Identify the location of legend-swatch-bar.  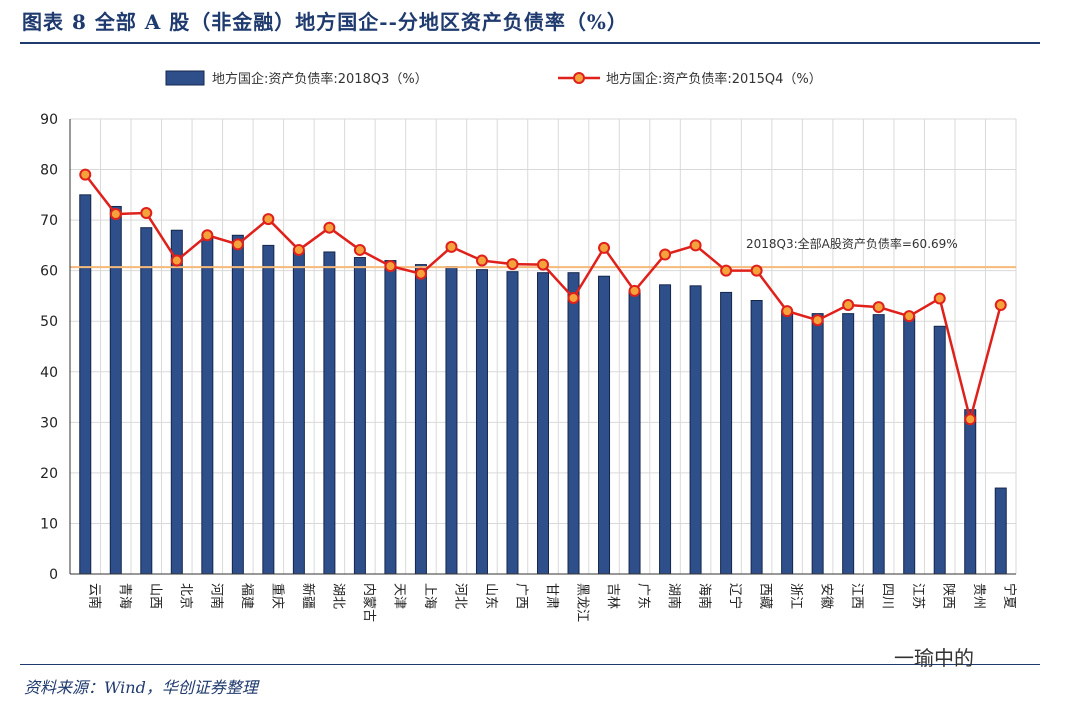
(185, 78).